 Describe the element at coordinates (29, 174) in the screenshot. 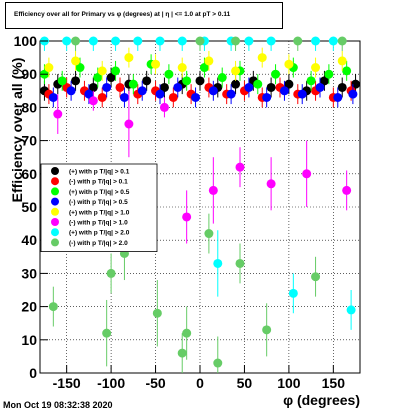

I see `y-tick-label: 60` at that location.